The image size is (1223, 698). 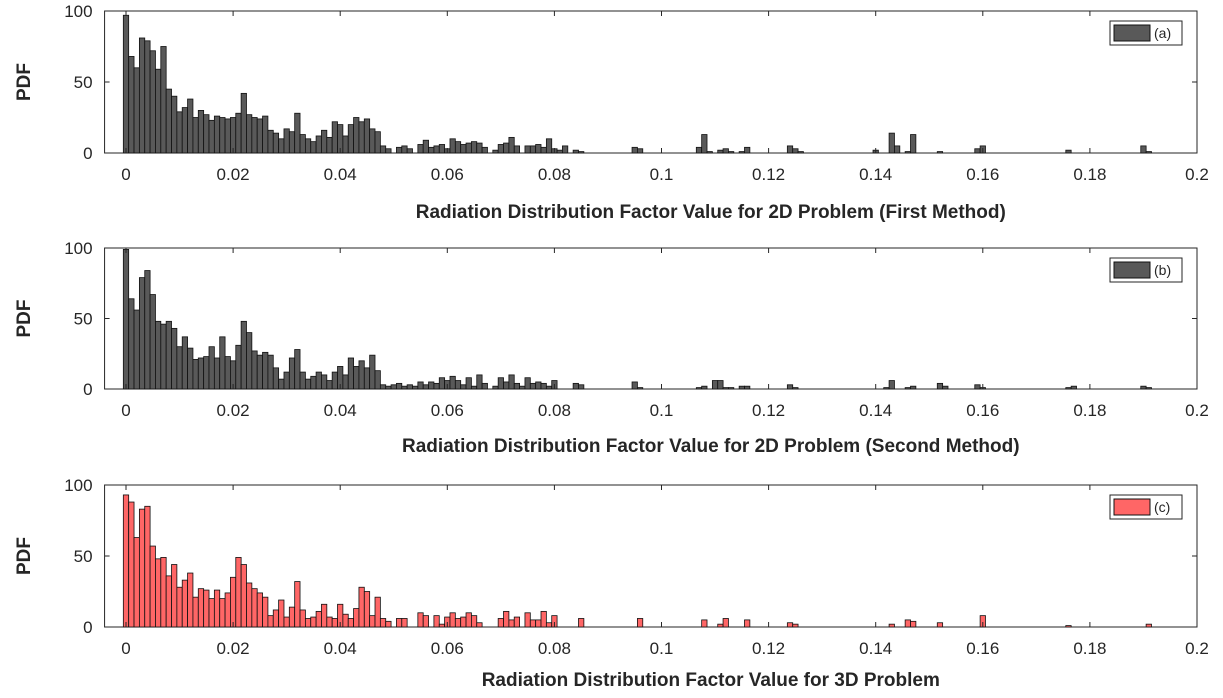 What do you see at coordinates (87, 389) in the screenshot?
I see `y-tick-label: 0` at bounding box center [87, 389].